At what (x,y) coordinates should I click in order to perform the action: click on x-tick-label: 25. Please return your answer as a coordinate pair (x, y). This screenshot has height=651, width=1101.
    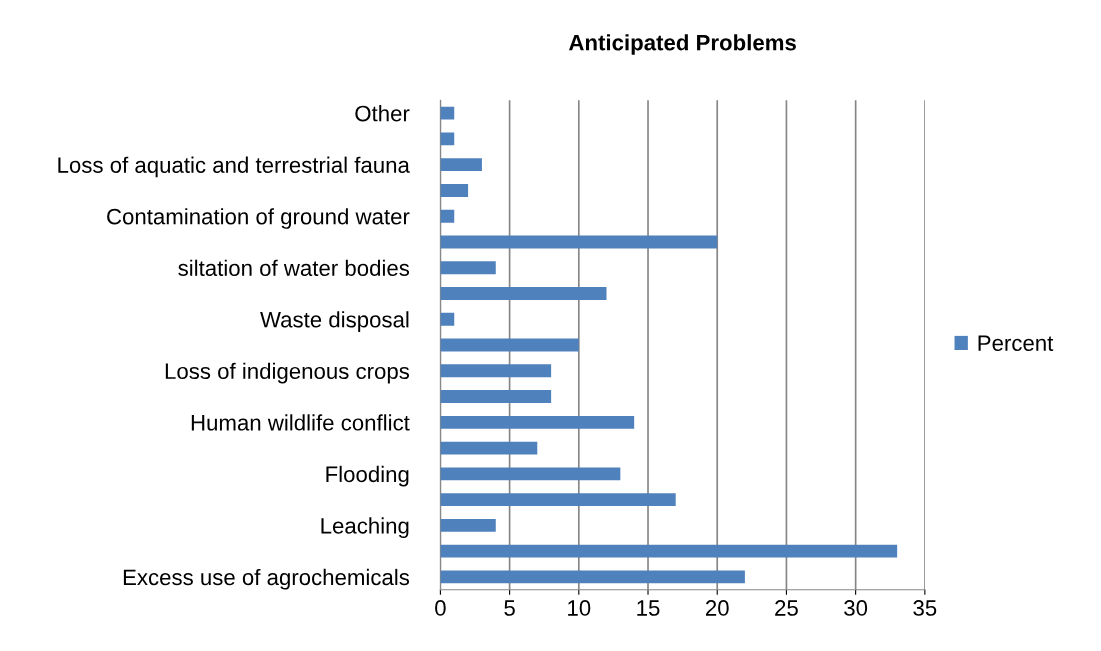
    Looking at the image, I should click on (786, 608).